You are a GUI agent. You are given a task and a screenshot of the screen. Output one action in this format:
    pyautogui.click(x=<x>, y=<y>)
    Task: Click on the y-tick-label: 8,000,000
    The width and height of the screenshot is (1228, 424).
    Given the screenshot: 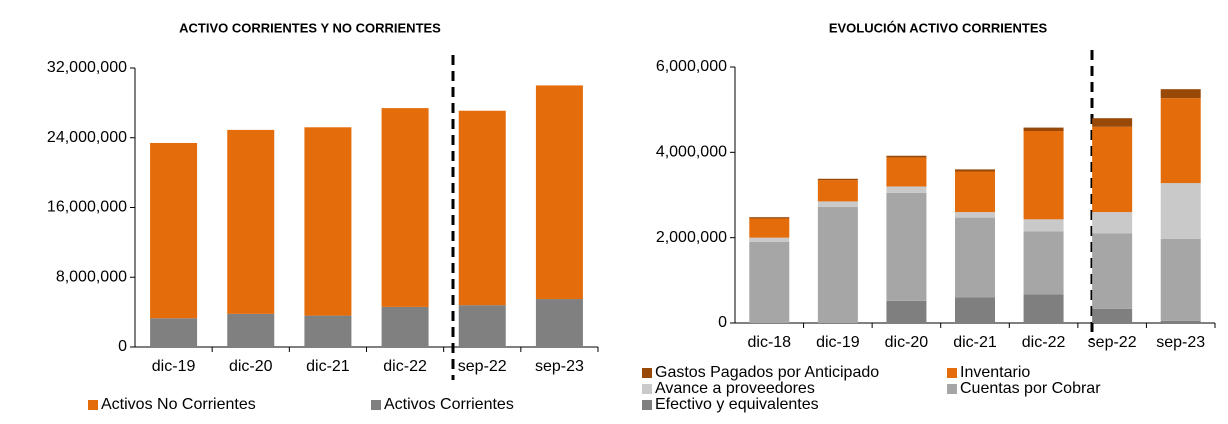 What is the action you would take?
    pyautogui.click(x=91, y=276)
    